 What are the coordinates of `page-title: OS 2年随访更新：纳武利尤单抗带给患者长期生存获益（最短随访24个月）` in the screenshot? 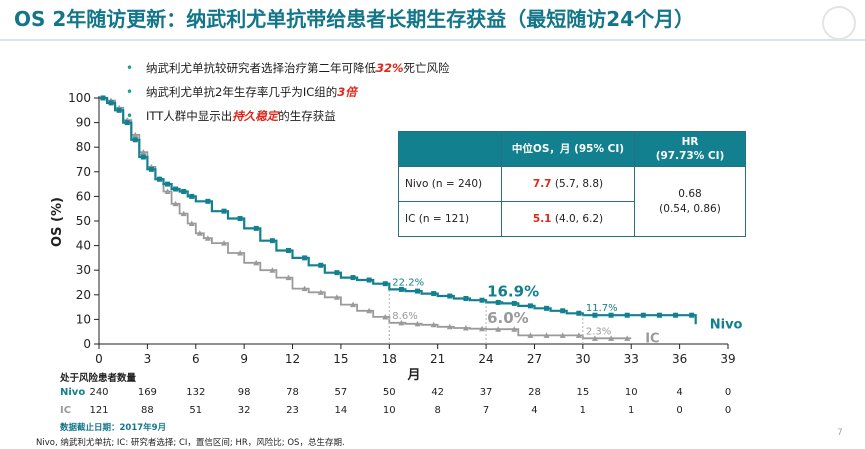 It's located at (354, 19).